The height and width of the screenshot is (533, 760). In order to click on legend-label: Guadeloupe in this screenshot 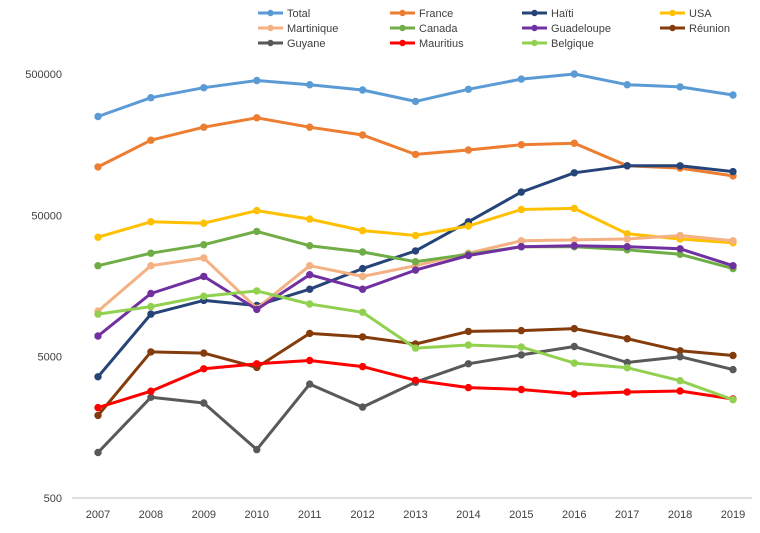, I will do `click(581, 29)`.